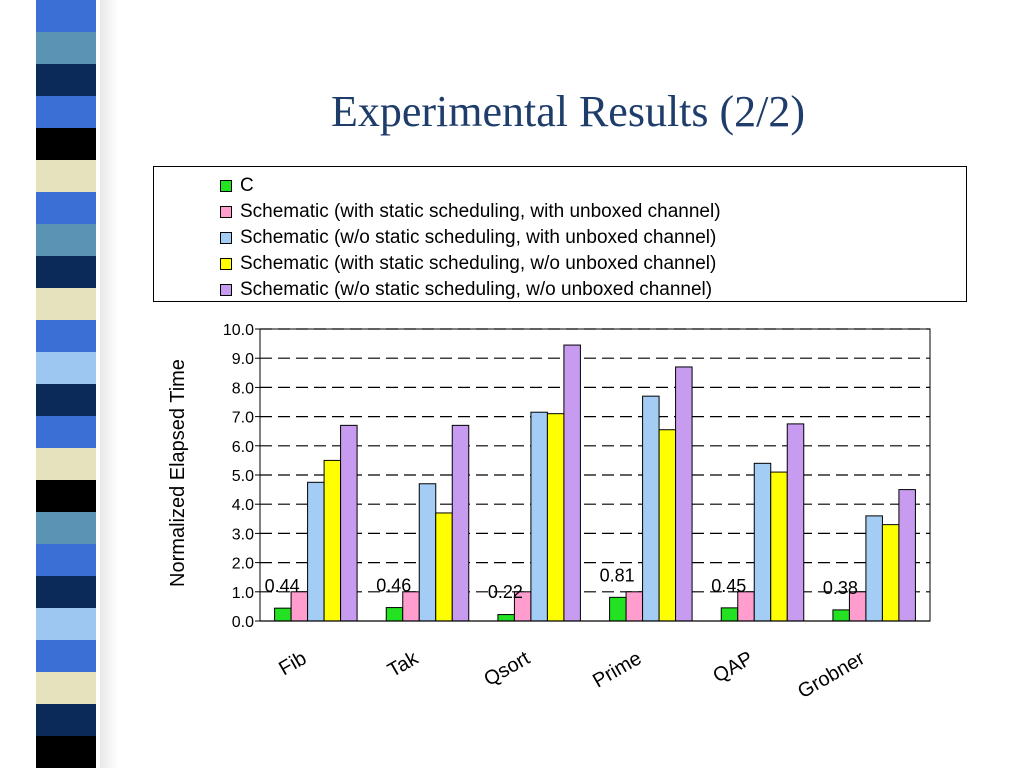 The height and width of the screenshot is (768, 1024). Describe the element at coordinates (617, 669) in the screenshot. I see `x-category-label: Prime` at that location.